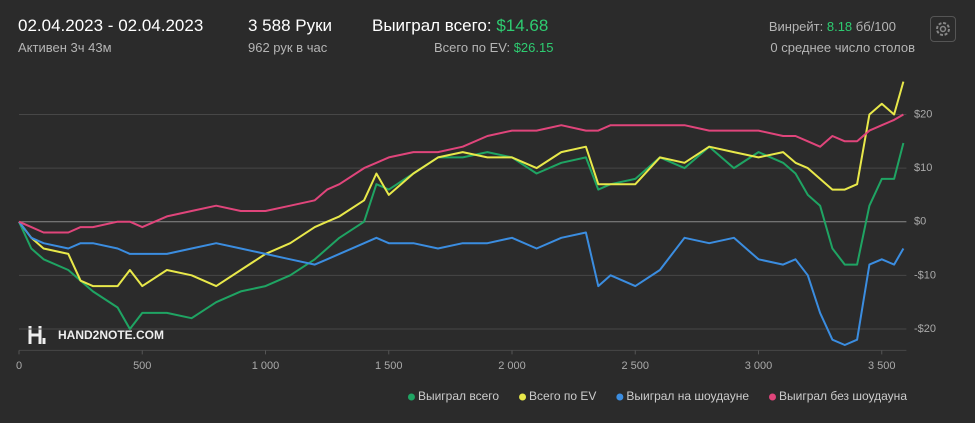  What do you see at coordinates (432, 25) in the screenshot?
I see `won-label: Выиграл всего:` at bounding box center [432, 25].